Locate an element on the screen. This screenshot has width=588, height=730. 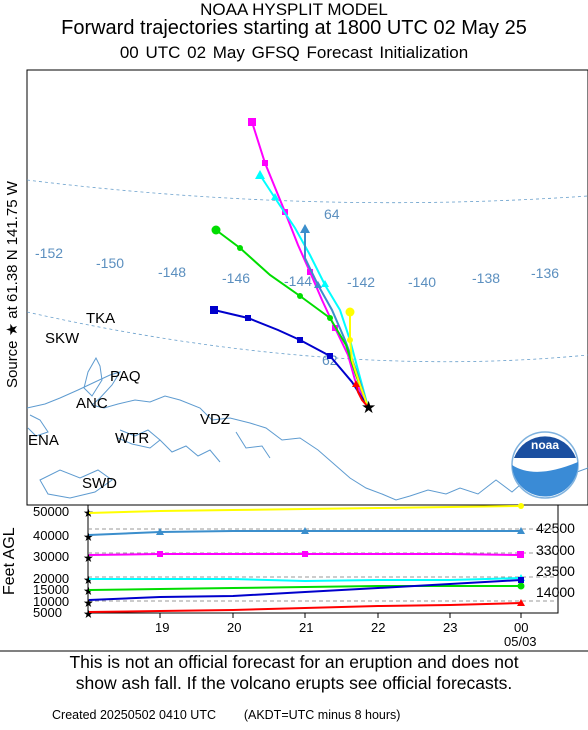
date-label: 05/03 is located at coordinates (520, 641).